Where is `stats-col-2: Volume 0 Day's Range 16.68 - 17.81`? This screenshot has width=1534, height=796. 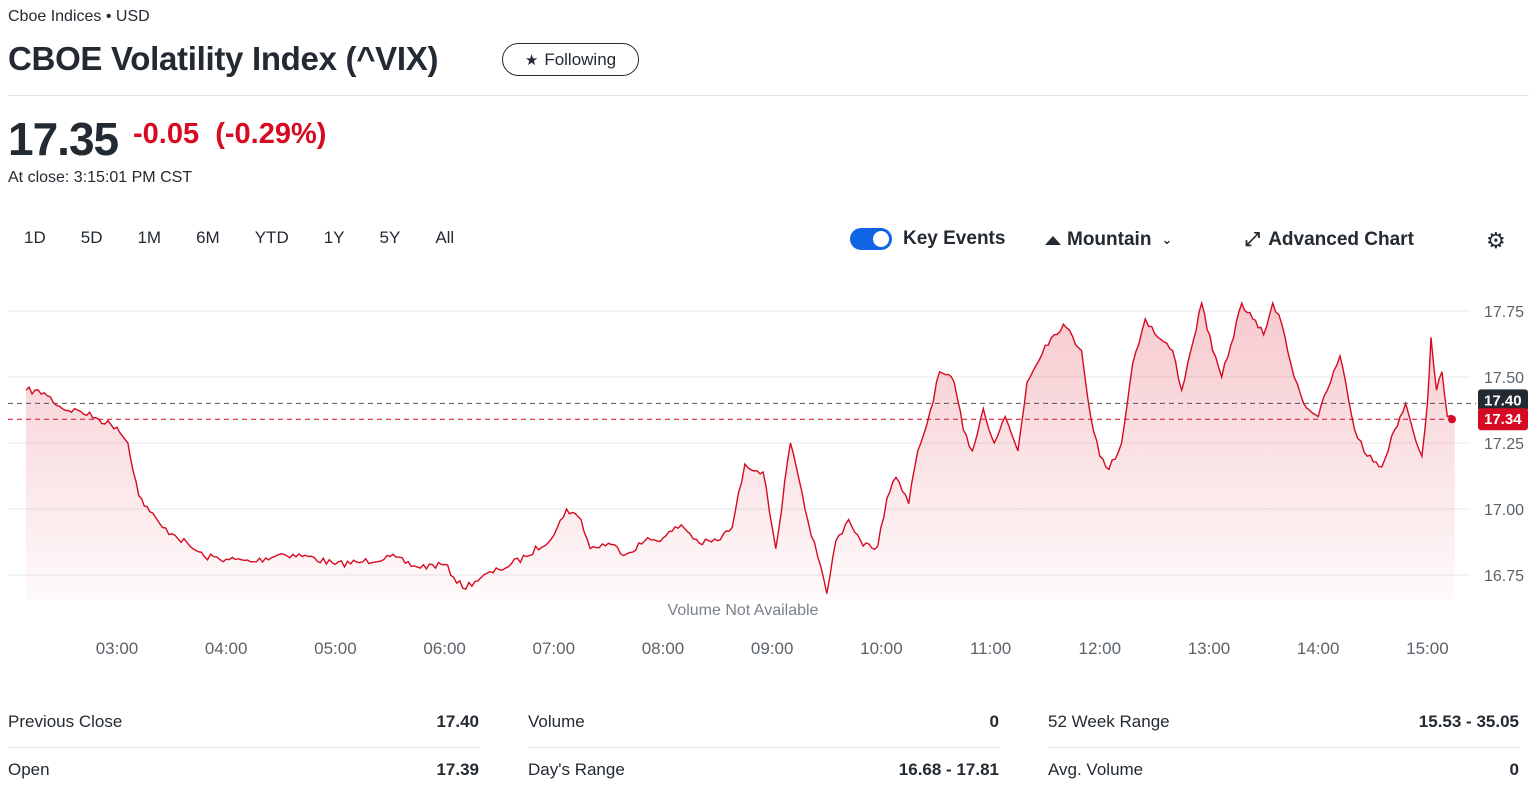 stats-col-2: Volume 0 Day's Range 16.68 - 17.81 is located at coordinates (763, 748).